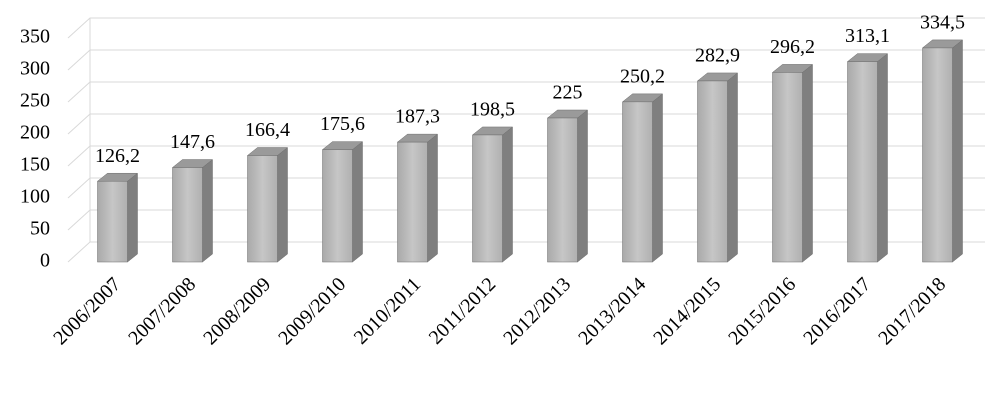 The width and height of the screenshot is (1000, 400). I want to click on x-tick-label: 2013/2014, so click(612, 311).